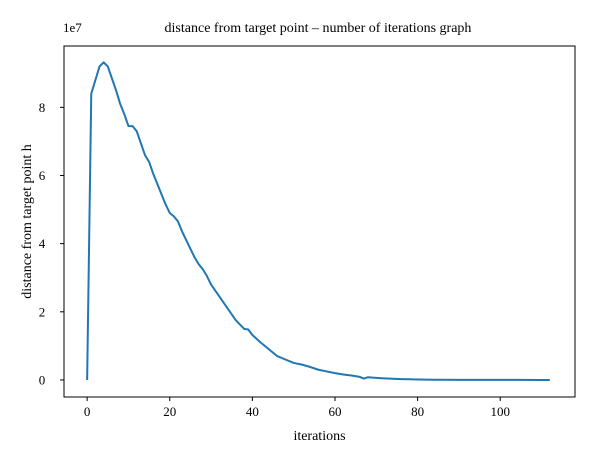 The width and height of the screenshot is (600, 460). Describe the element at coordinates (27, 221) in the screenshot. I see `y-axis-title: distance from target point h` at that location.